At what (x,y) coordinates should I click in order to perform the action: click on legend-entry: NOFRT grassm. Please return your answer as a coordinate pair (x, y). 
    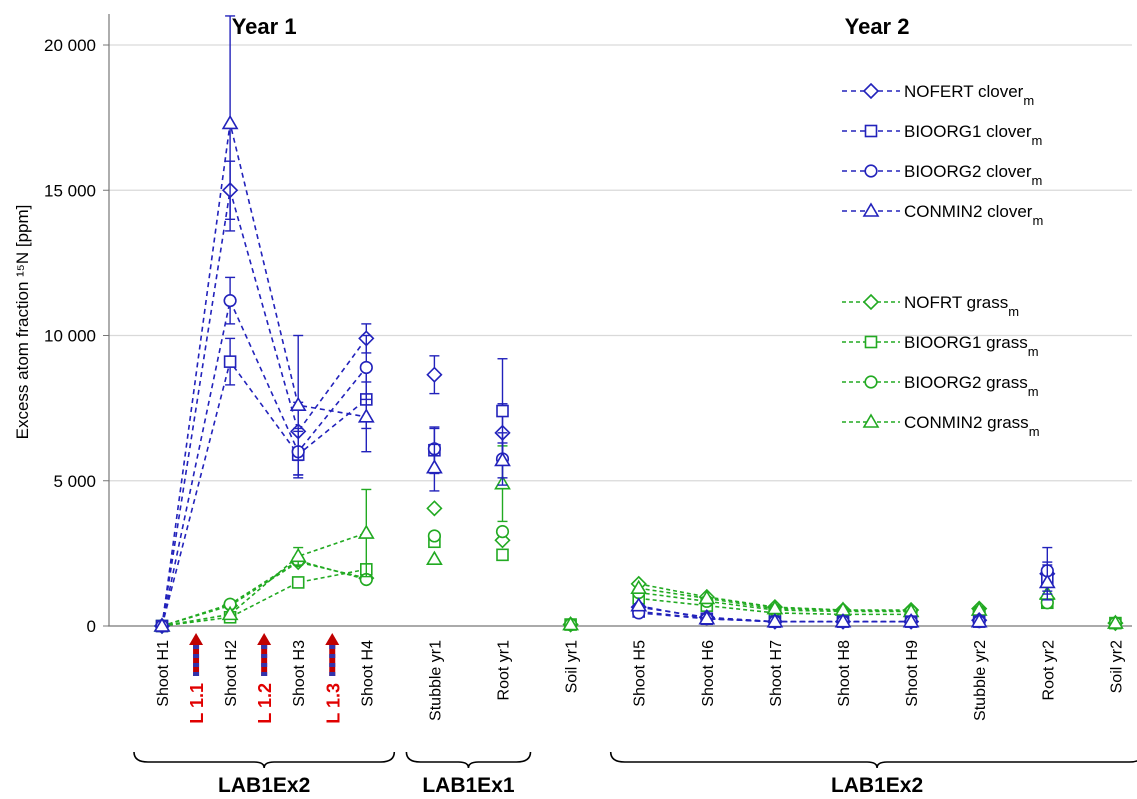
    Looking at the image, I should click on (930, 306).